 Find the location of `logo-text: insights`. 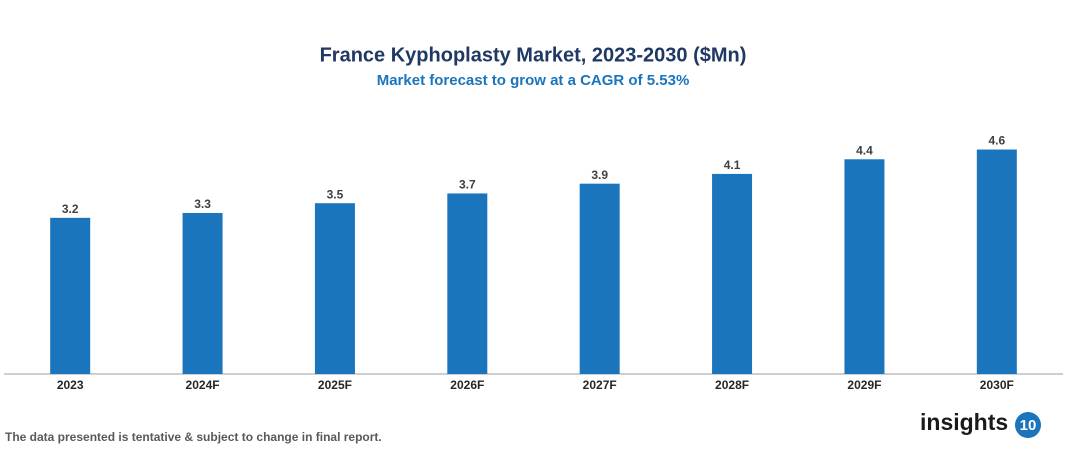

logo-text: insights is located at coordinates (964, 422).